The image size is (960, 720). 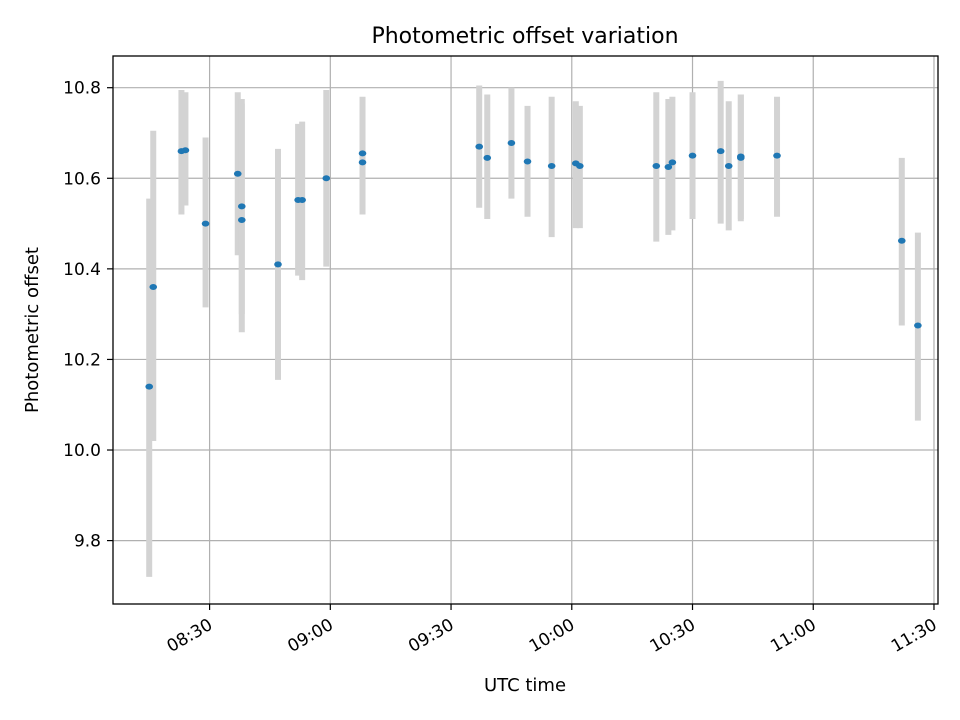 I want to click on x-tick-label: 11:00, so click(x=793, y=636).